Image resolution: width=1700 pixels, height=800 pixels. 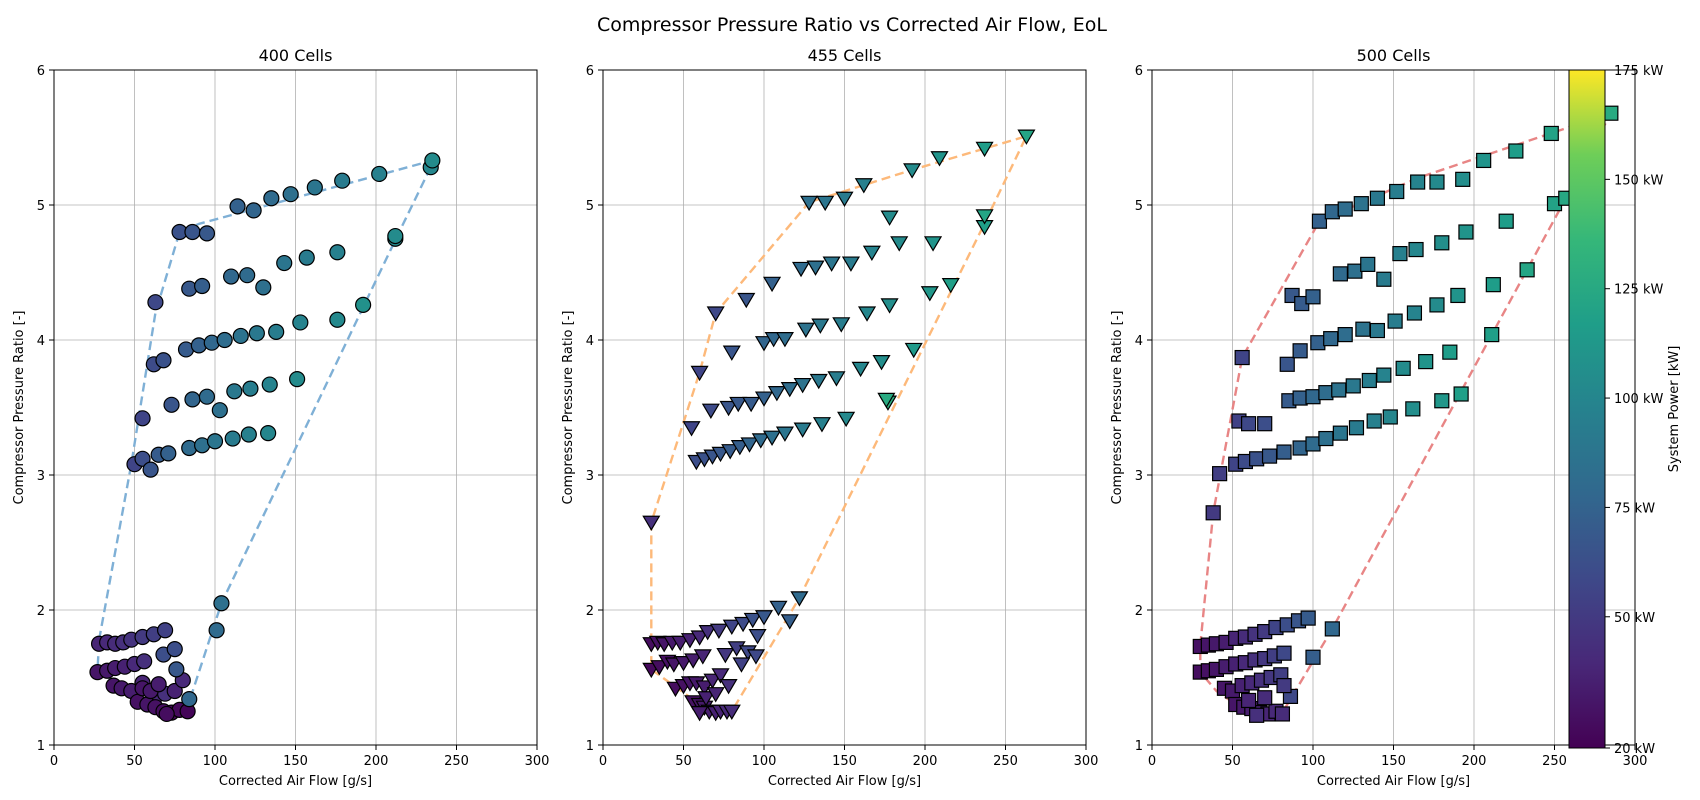 What do you see at coordinates (1634, 749) in the screenshot?
I see `colorbar-tick-label: 20 kW` at bounding box center [1634, 749].